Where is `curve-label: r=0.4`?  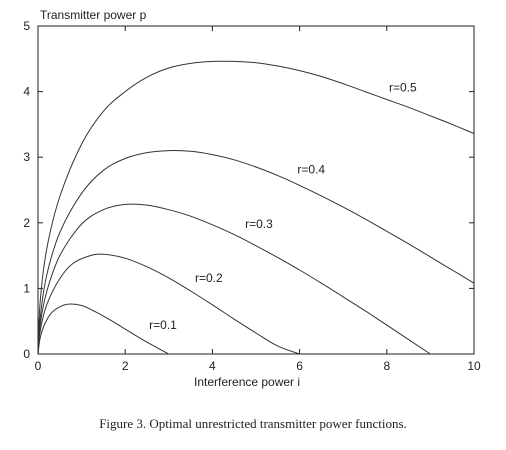 curve-label: r=0.4 is located at coordinates (311, 170).